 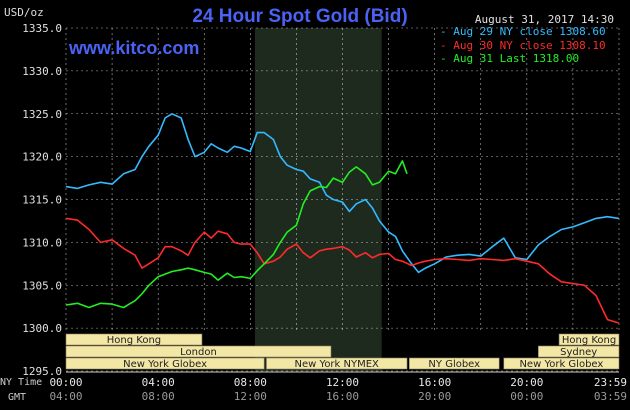 I want to click on ny-time-tick-label: 20:00, so click(x=526, y=382).